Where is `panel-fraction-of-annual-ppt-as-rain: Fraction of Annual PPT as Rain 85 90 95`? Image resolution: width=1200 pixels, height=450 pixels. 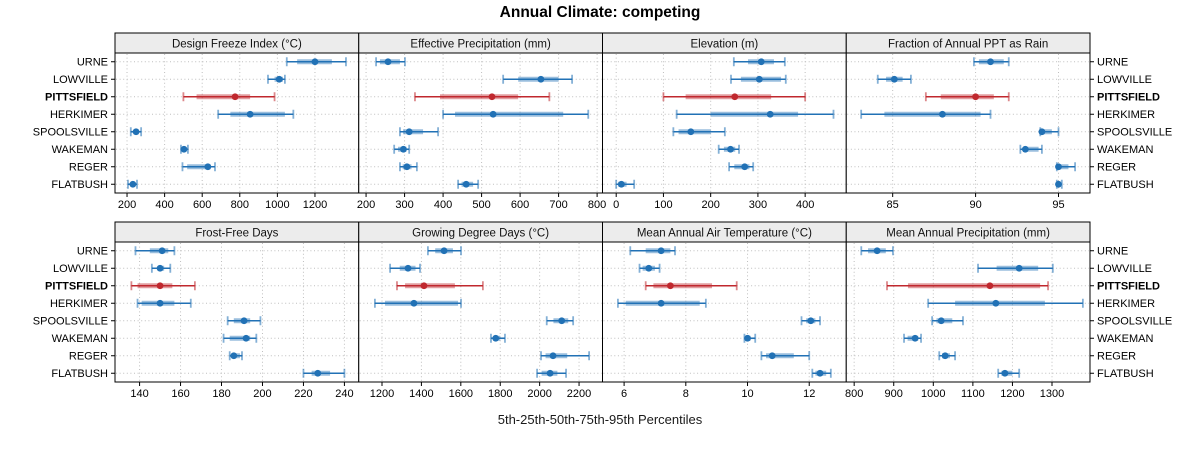
panel-fraction-of-annual-ppt-as-rain: Fraction of Annual PPT as Rain 85 90 95 is located at coordinates (968, 121).